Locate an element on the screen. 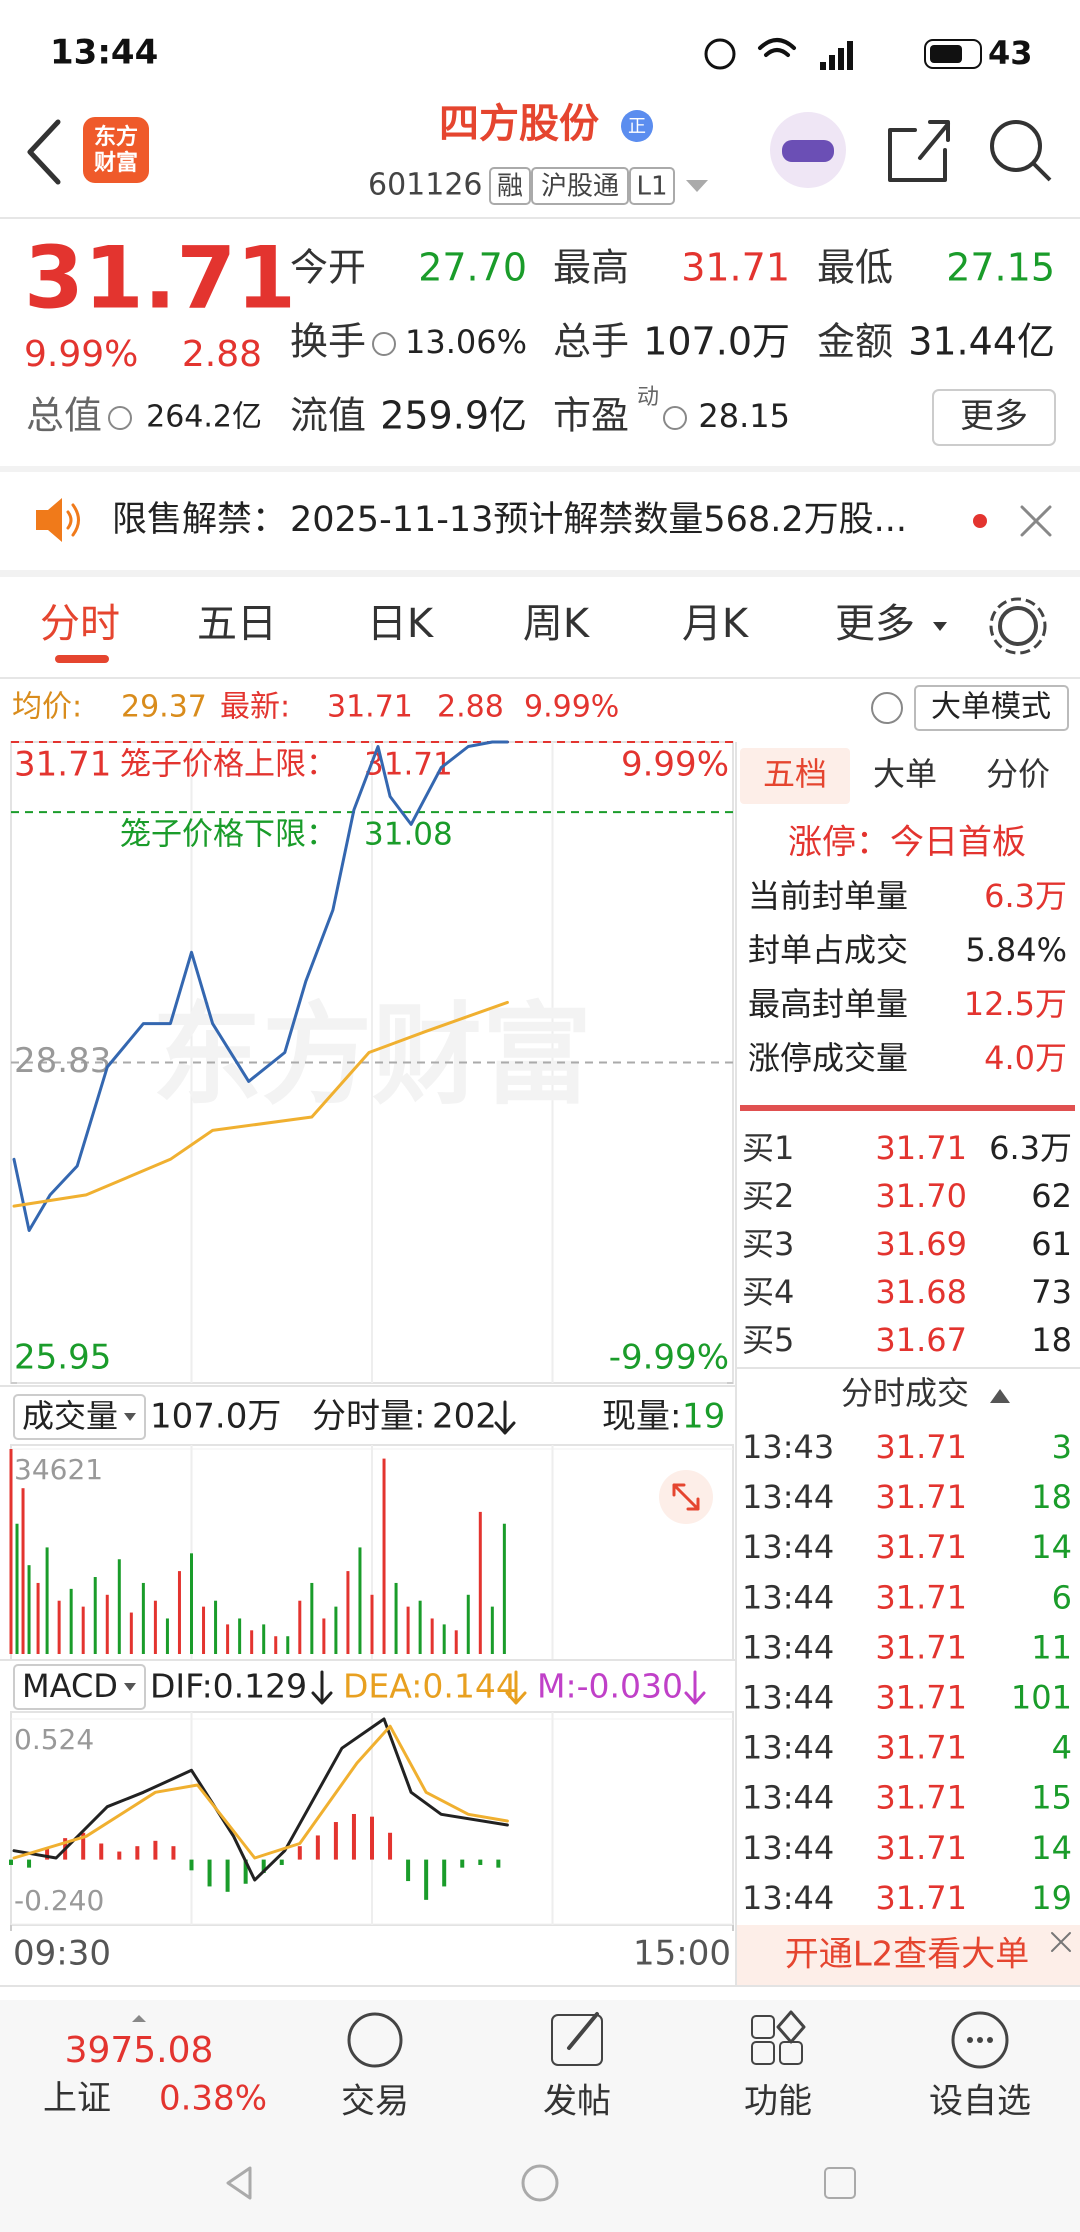  system-recents is located at coordinates (840, 2183).